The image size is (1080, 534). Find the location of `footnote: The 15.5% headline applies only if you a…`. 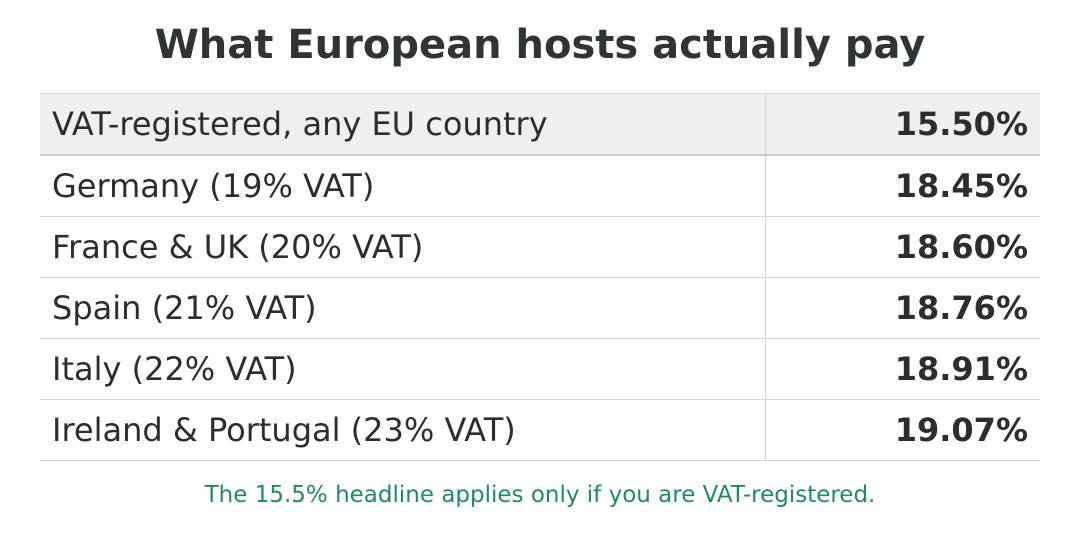

footnote: The 15.5% headline applies only if you a… is located at coordinates (540, 495).